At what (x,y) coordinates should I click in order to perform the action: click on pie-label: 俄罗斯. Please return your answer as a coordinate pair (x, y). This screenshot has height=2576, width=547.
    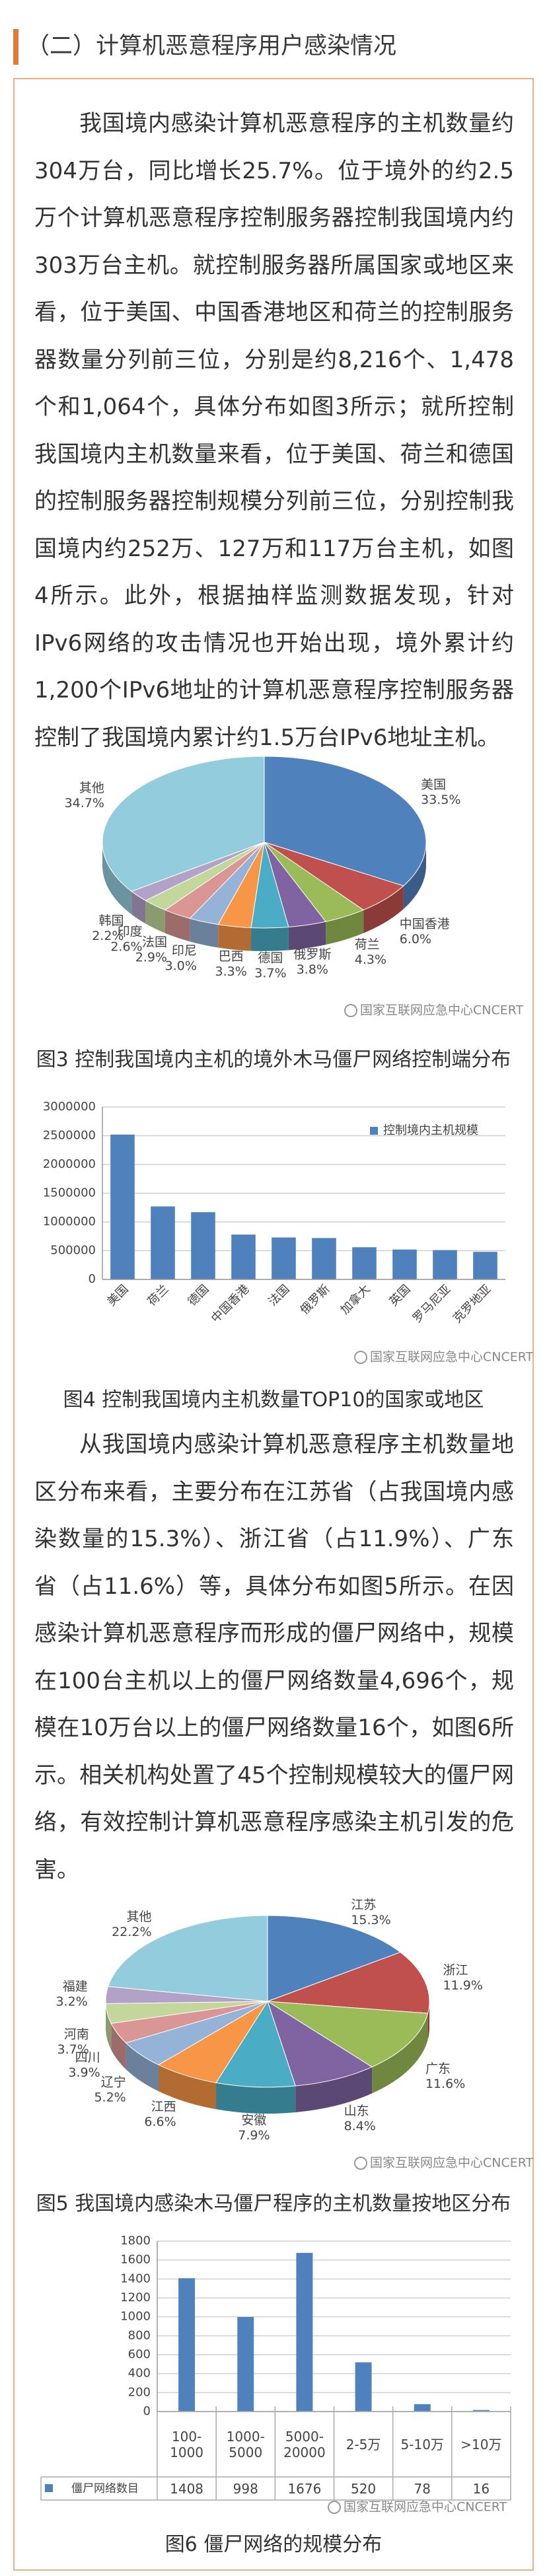
    Looking at the image, I should click on (312, 955).